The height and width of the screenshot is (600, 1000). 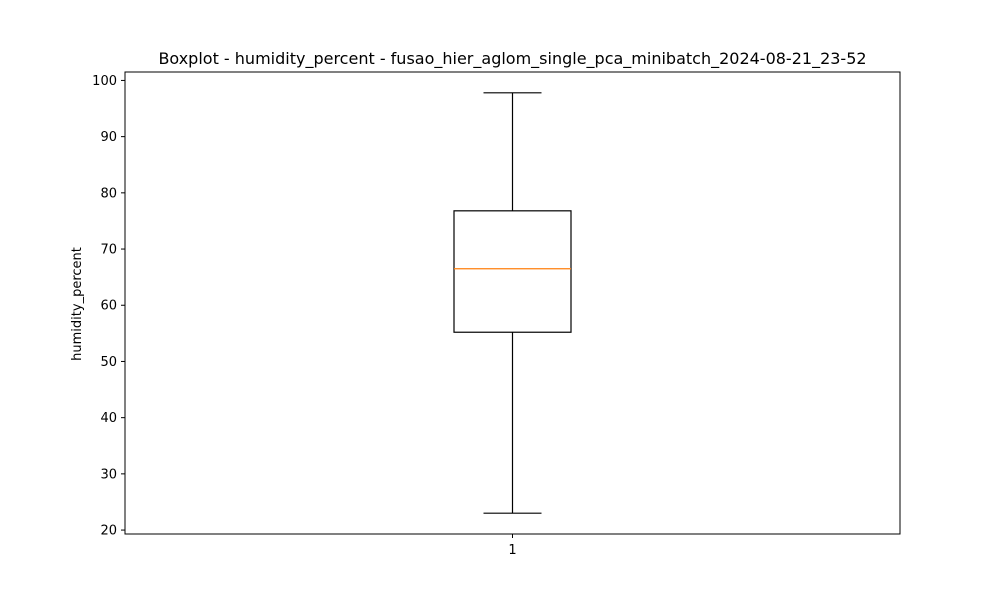 What do you see at coordinates (77, 304) in the screenshot?
I see `y-axis-label: humidity_percent` at bounding box center [77, 304].